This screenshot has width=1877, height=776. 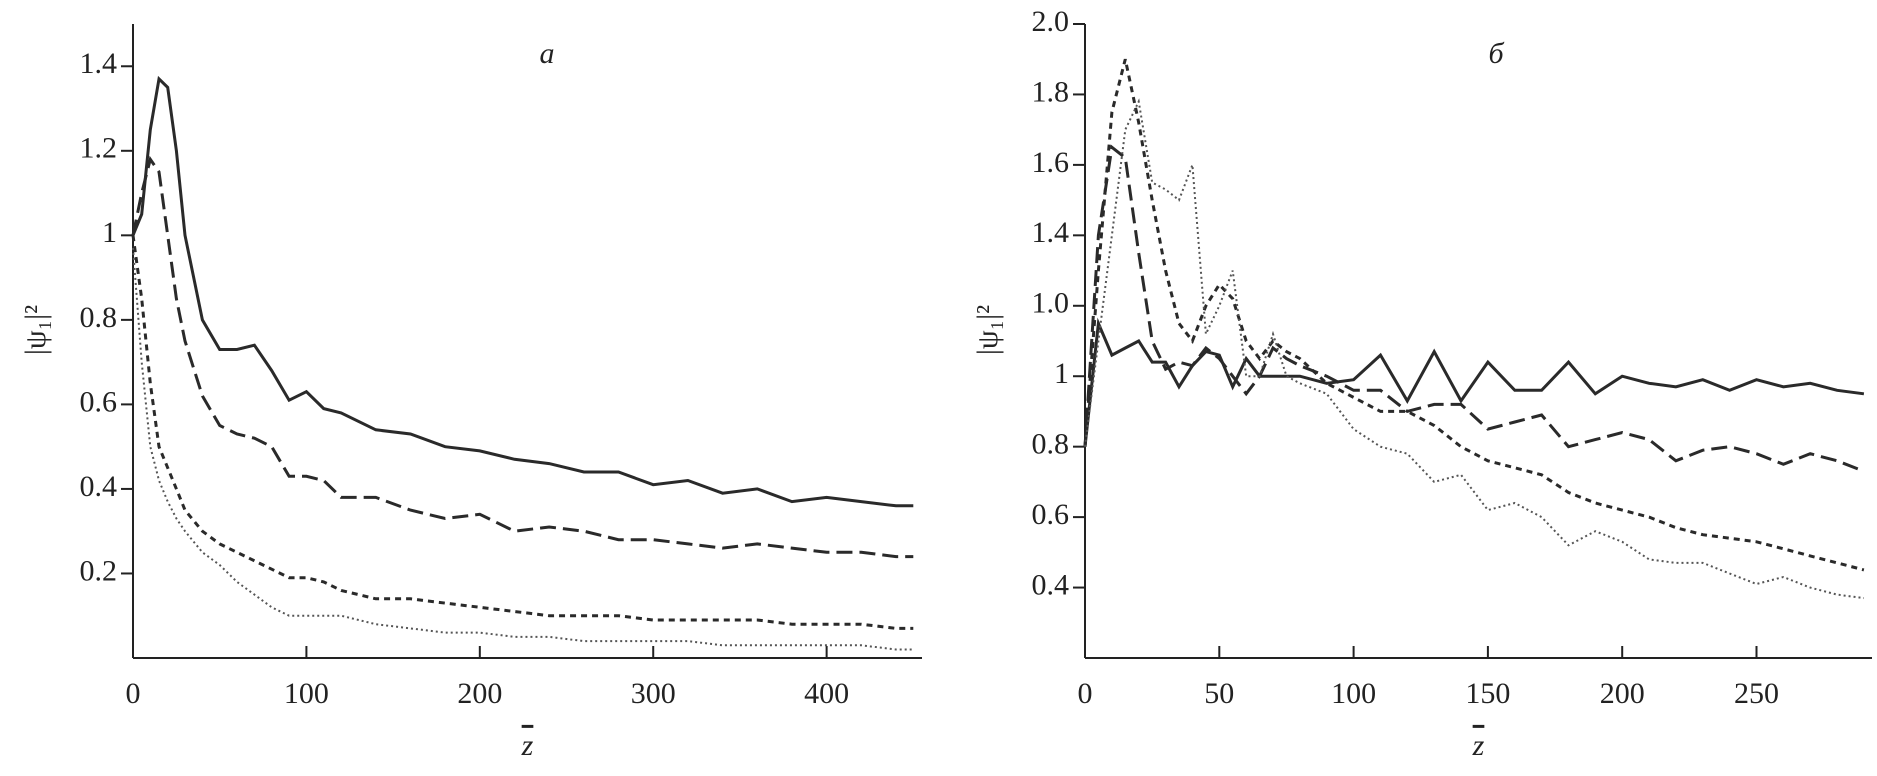 What do you see at coordinates (1496, 53) in the screenshot?
I see `panel-title: б` at bounding box center [1496, 53].